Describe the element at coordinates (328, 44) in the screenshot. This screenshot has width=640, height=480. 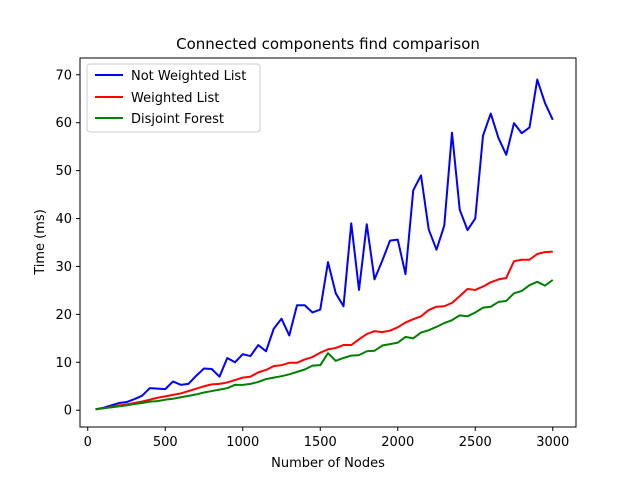
I see `chart-title: Connected components find comparison` at that location.